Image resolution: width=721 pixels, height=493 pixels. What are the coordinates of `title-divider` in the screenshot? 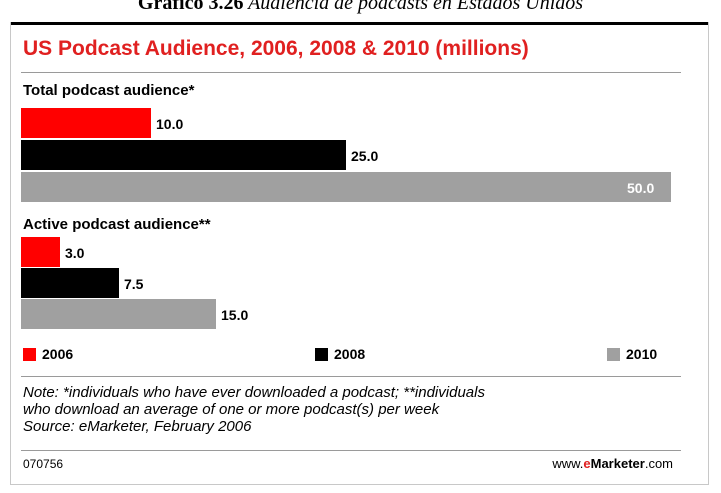 It's located at (351, 72).